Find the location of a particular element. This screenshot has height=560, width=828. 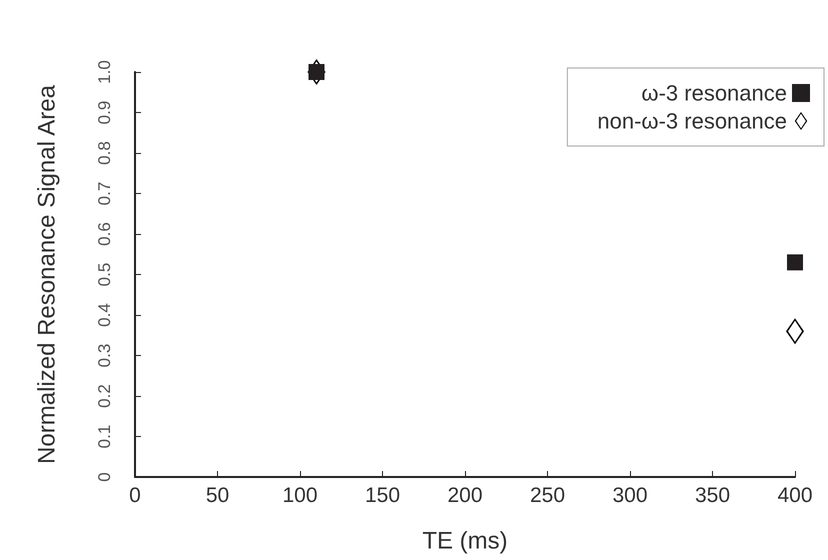

y-tick-label: 0.9 is located at coordinates (104, 112).